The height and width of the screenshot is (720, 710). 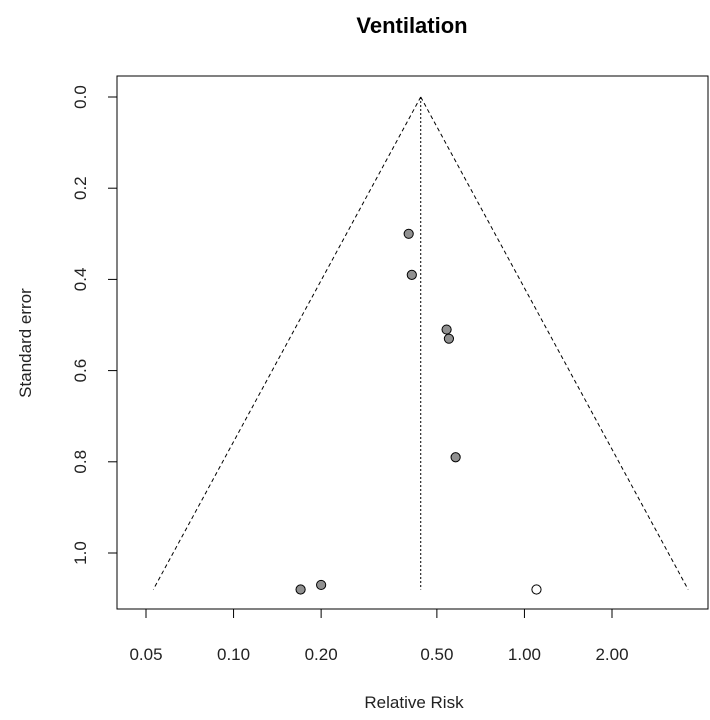 What do you see at coordinates (94, 325) in the screenshot?
I see `y-axis: 0.0 0.2 0.4 0.6 0.8 1.0` at bounding box center [94, 325].